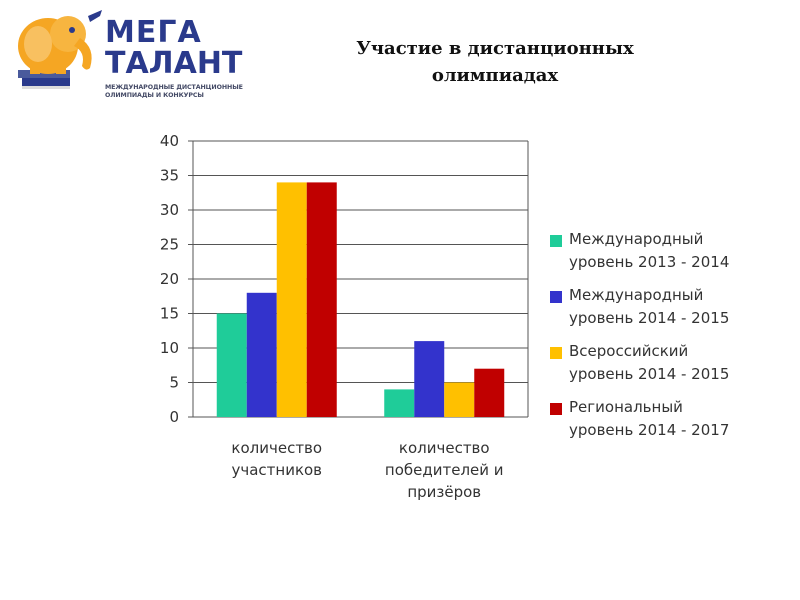 The width and height of the screenshot is (800, 600). I want to click on y-tick-label: 5, so click(174, 383).